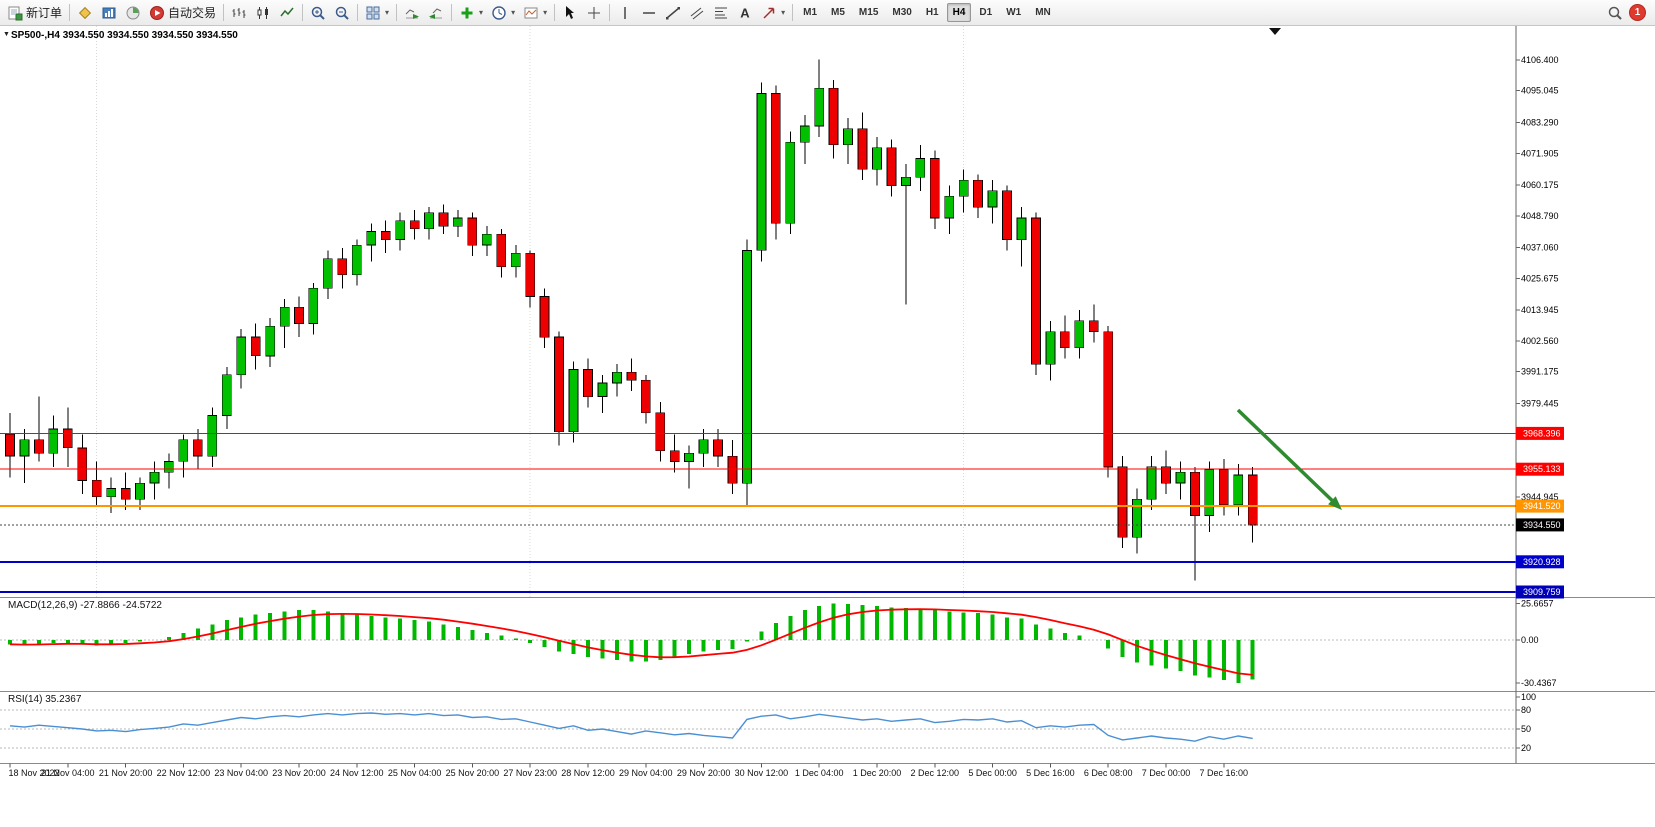 This screenshot has height=827, width=1655. I want to click on cursor-icon, so click(570, 12).